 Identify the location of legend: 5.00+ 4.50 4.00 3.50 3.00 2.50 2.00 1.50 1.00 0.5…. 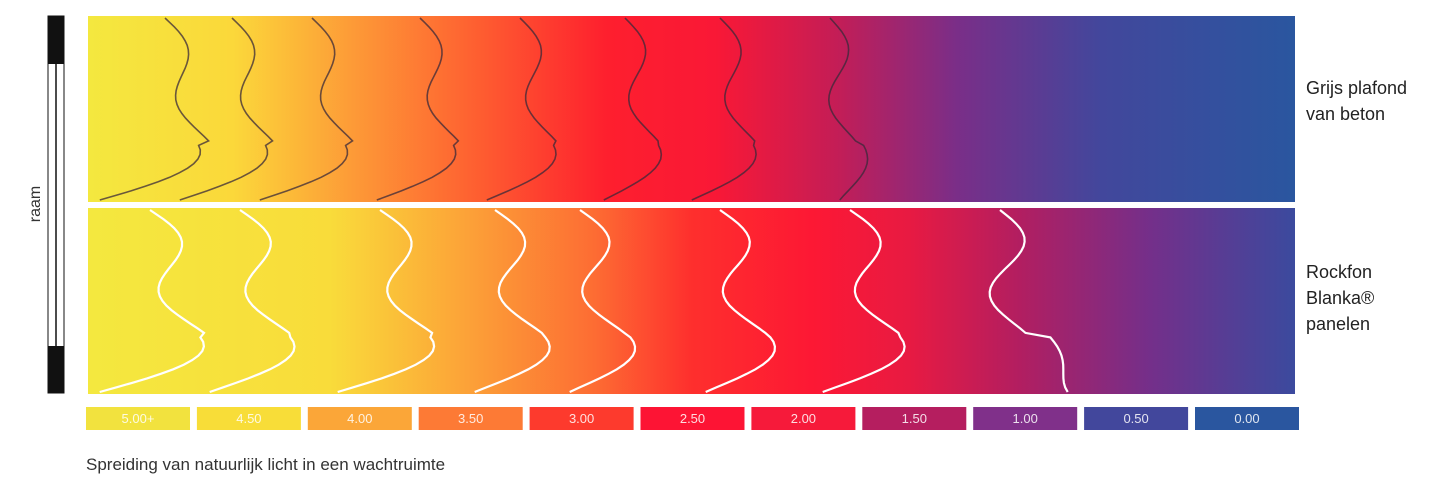
(692, 418).